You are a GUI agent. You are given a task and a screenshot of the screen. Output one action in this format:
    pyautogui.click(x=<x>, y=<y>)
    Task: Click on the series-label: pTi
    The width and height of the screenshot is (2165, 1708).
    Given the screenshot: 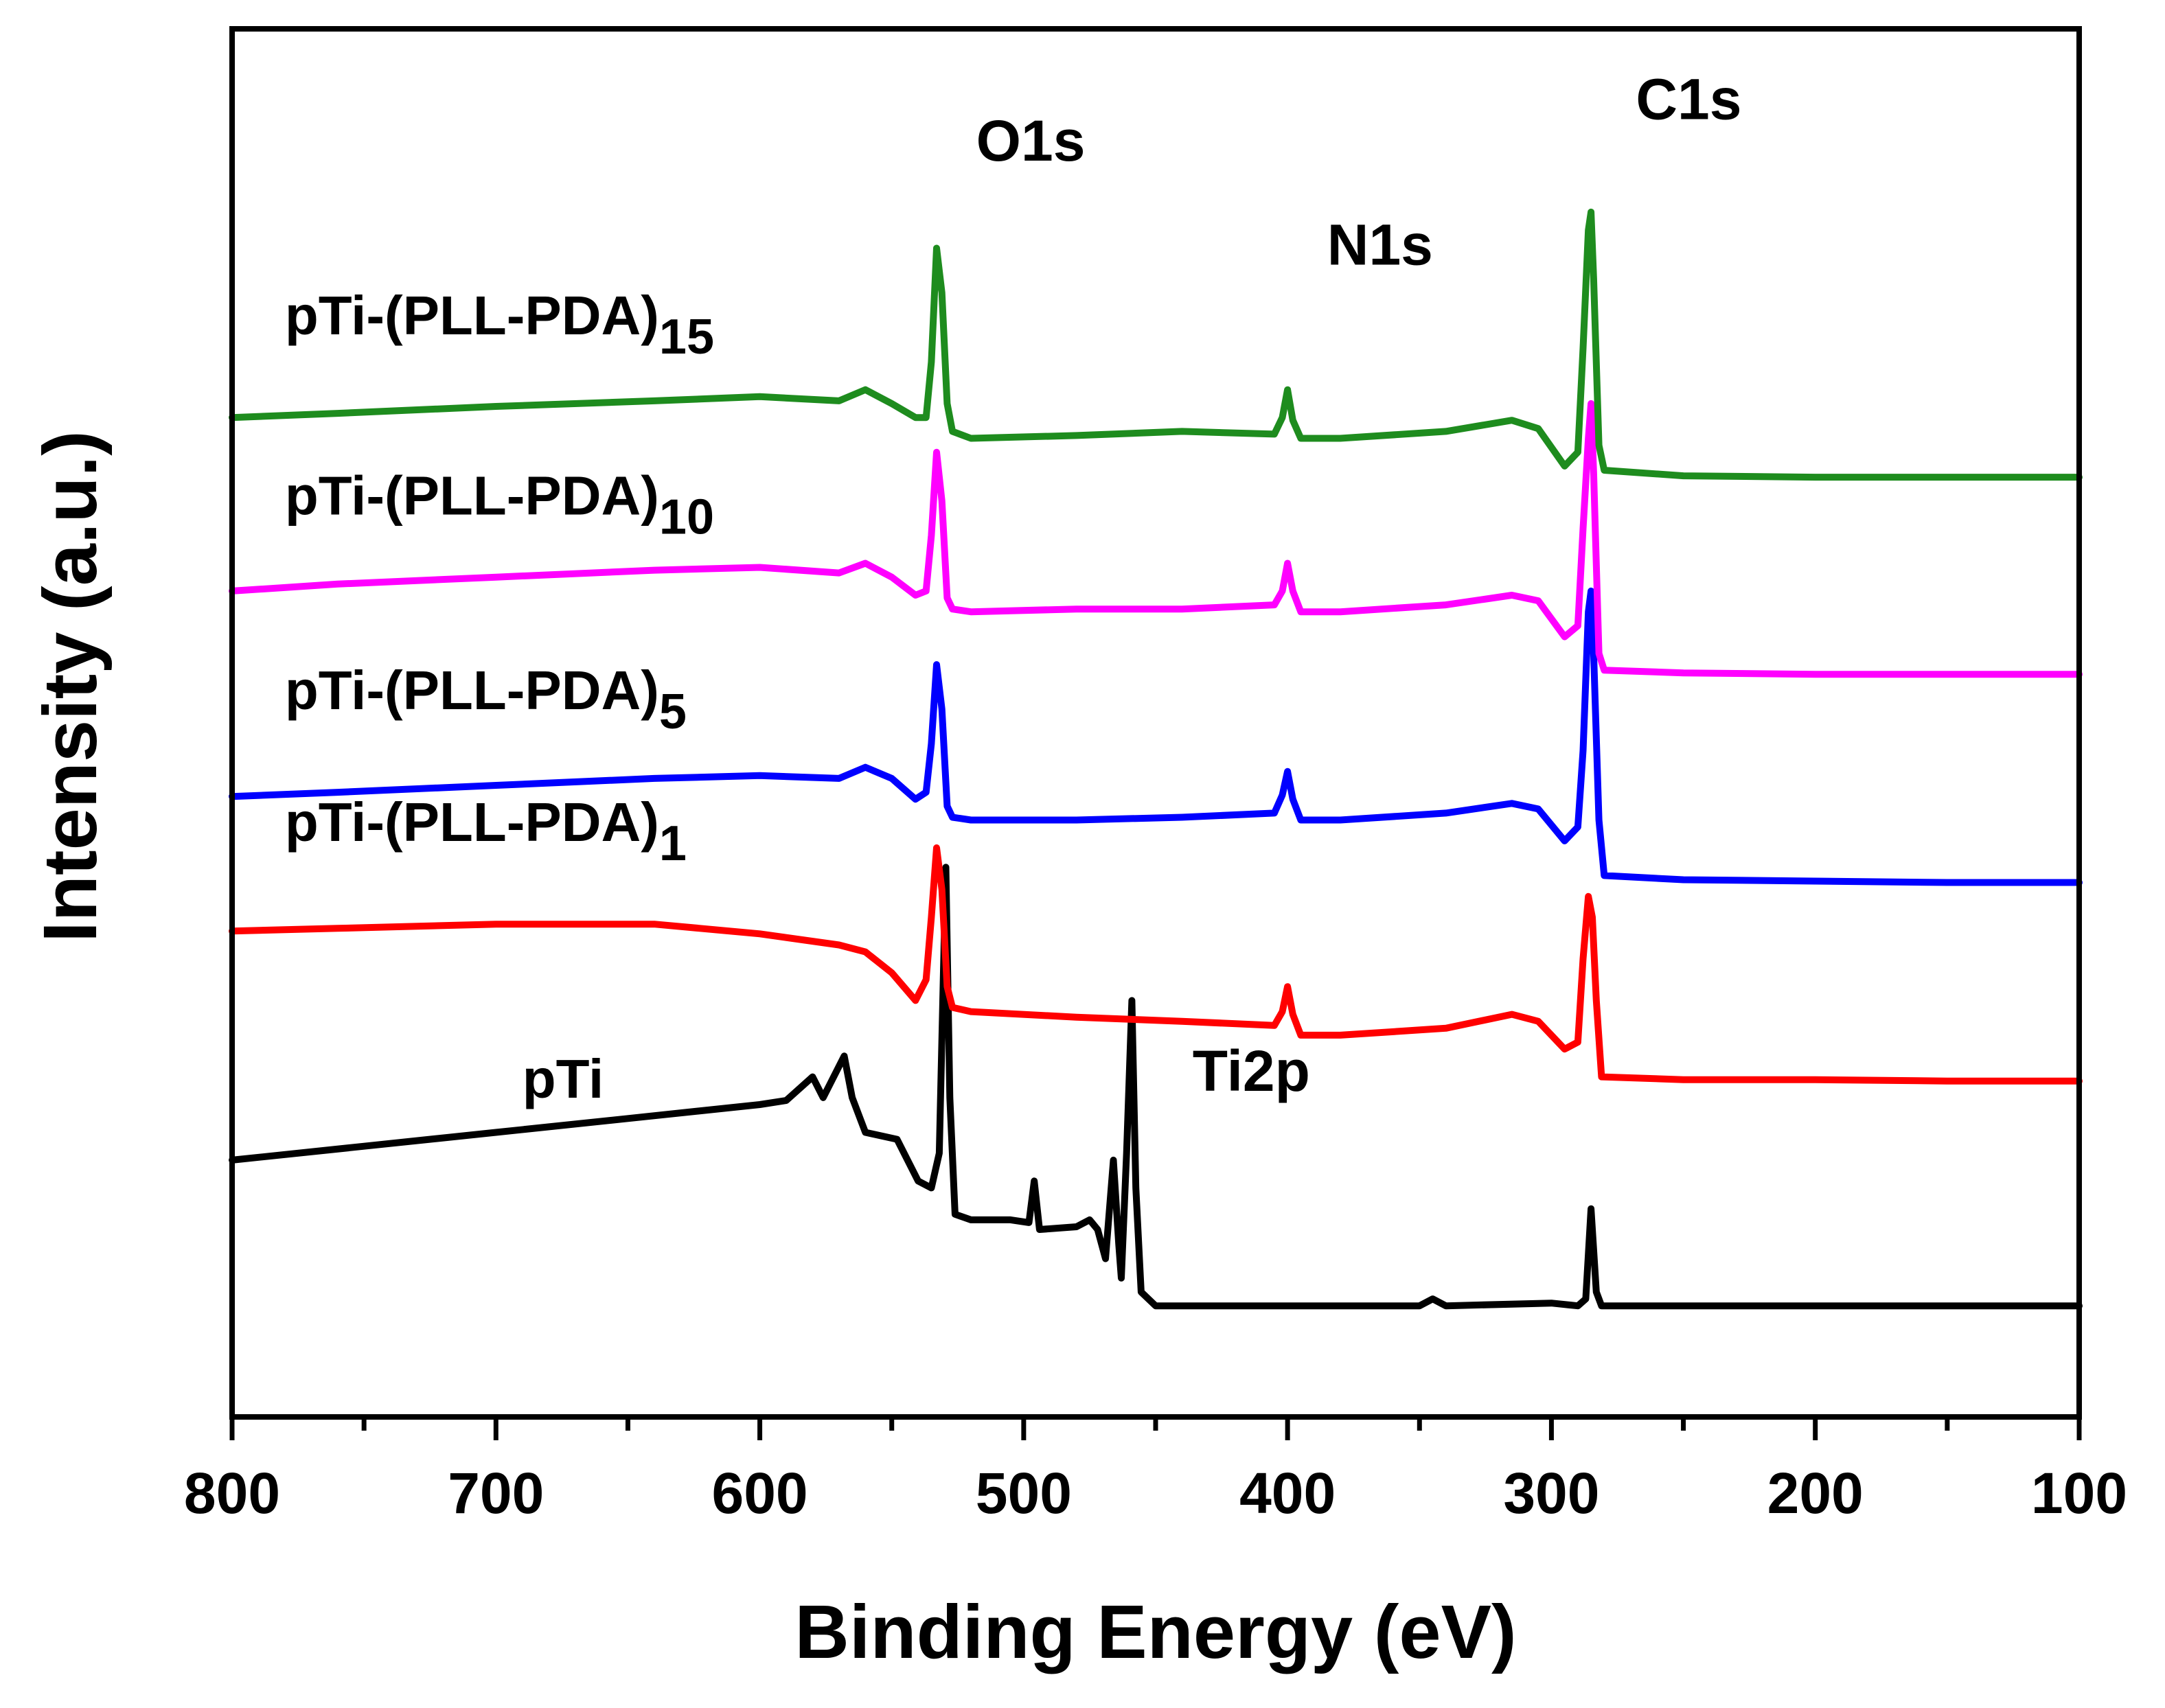 What is the action you would take?
    pyautogui.click(x=564, y=1078)
    